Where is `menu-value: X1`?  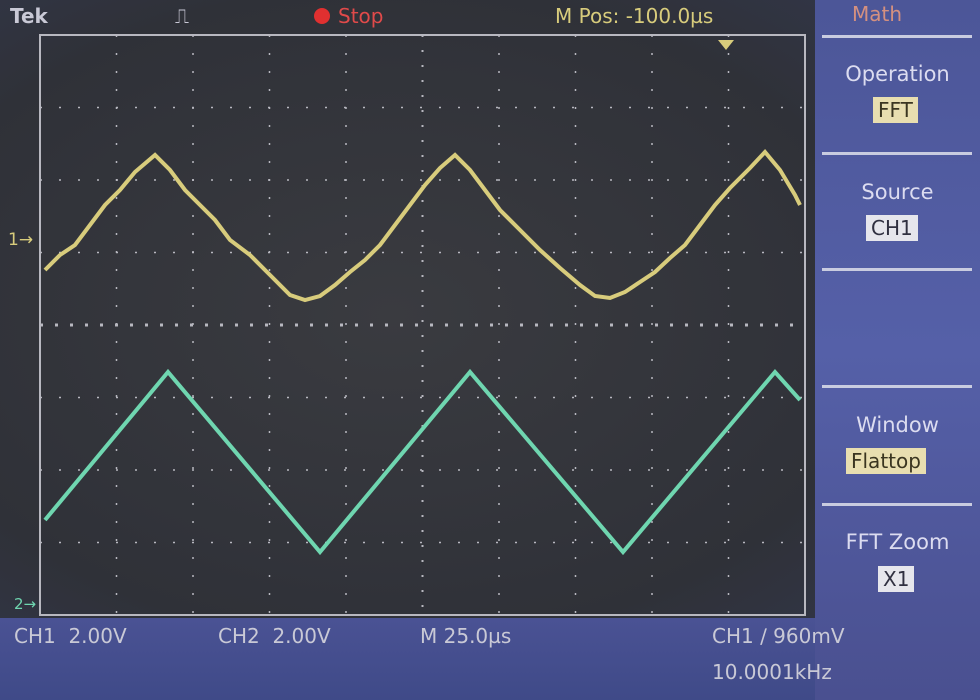
menu-value: X1 is located at coordinates (896, 579).